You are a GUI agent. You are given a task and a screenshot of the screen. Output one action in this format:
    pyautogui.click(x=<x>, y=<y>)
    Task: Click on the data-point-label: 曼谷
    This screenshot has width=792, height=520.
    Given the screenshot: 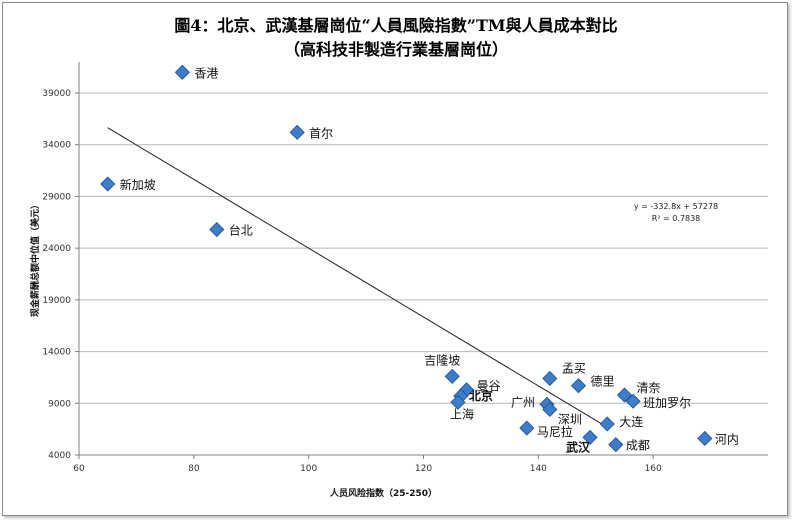 What is the action you would take?
    pyautogui.click(x=489, y=386)
    